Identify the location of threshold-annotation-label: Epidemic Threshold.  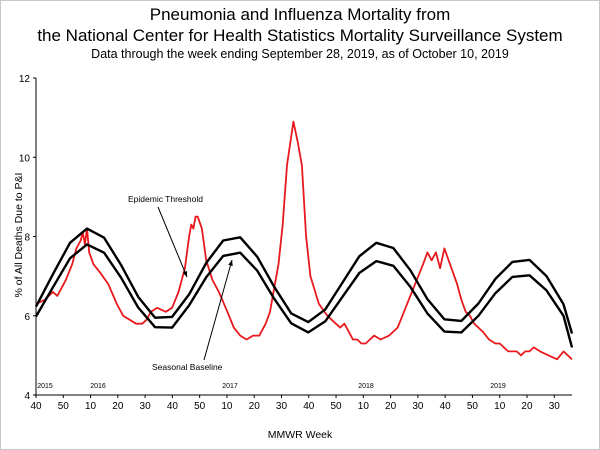
(165, 199).